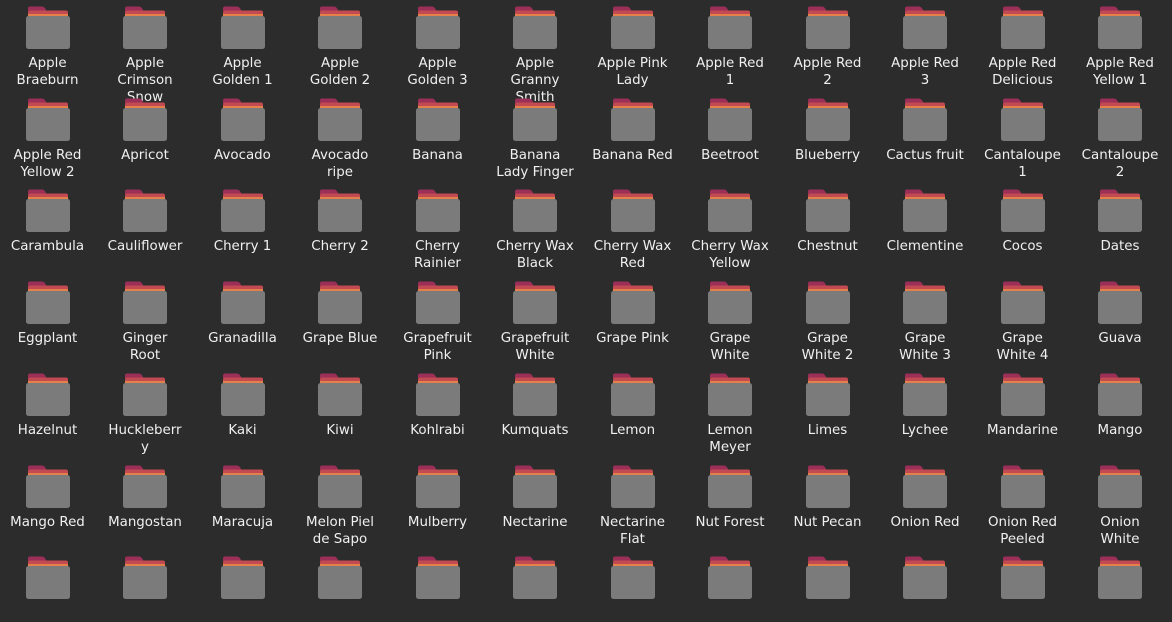 The width and height of the screenshot is (1172, 622). I want to click on folder-apple-golden-1: Apple Golden 1, so click(243, 47).